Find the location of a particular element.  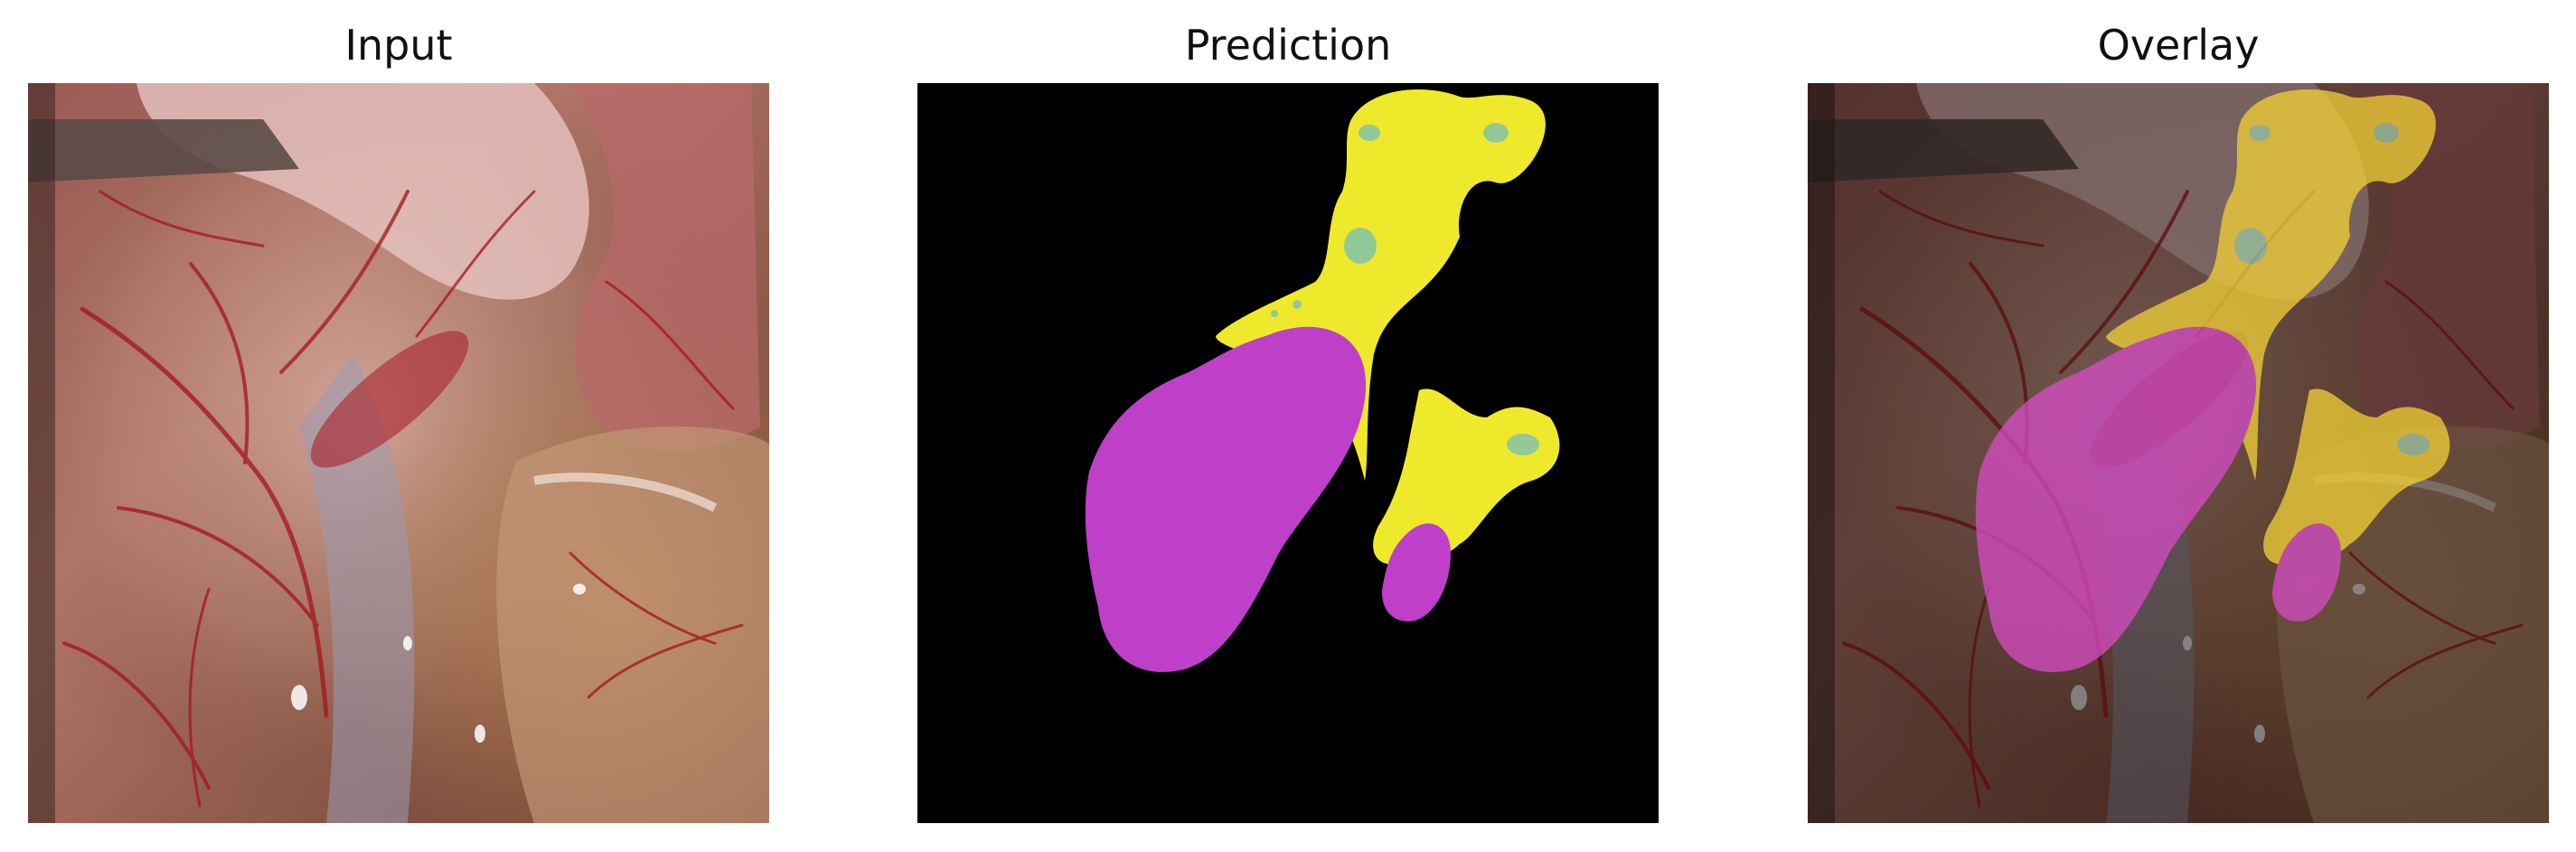

mask-magenta-small is located at coordinates (1417, 572).